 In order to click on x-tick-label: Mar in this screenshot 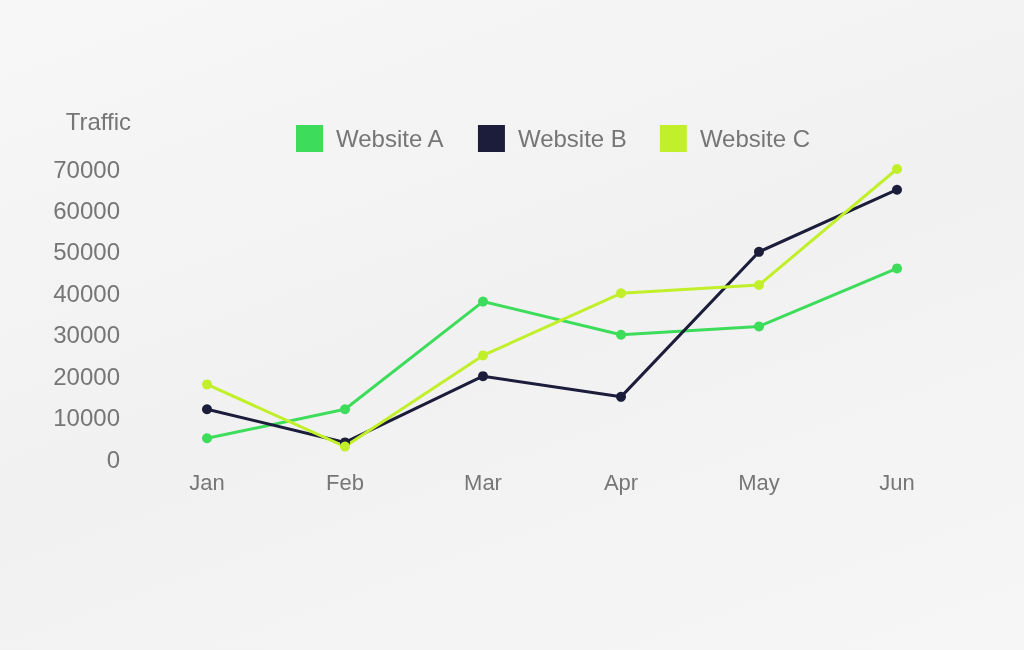, I will do `click(483, 482)`.